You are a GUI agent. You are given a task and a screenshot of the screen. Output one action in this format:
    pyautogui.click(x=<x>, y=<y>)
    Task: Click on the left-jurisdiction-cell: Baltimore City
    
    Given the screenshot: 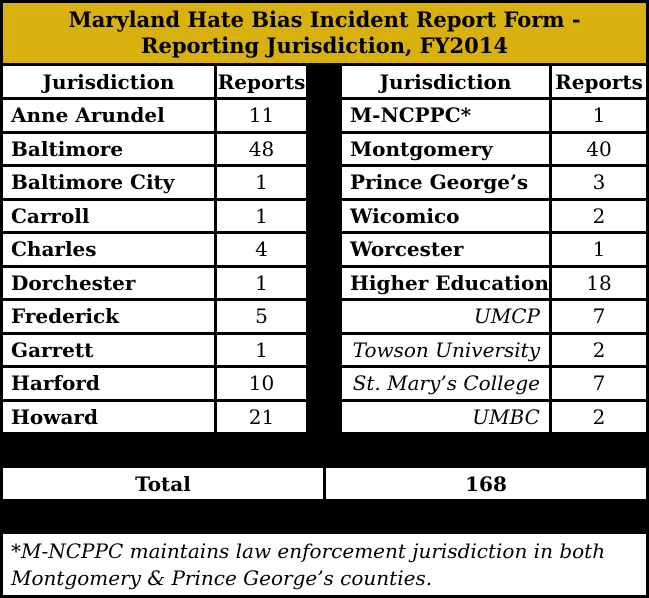 What is the action you would take?
    pyautogui.click(x=108, y=182)
    